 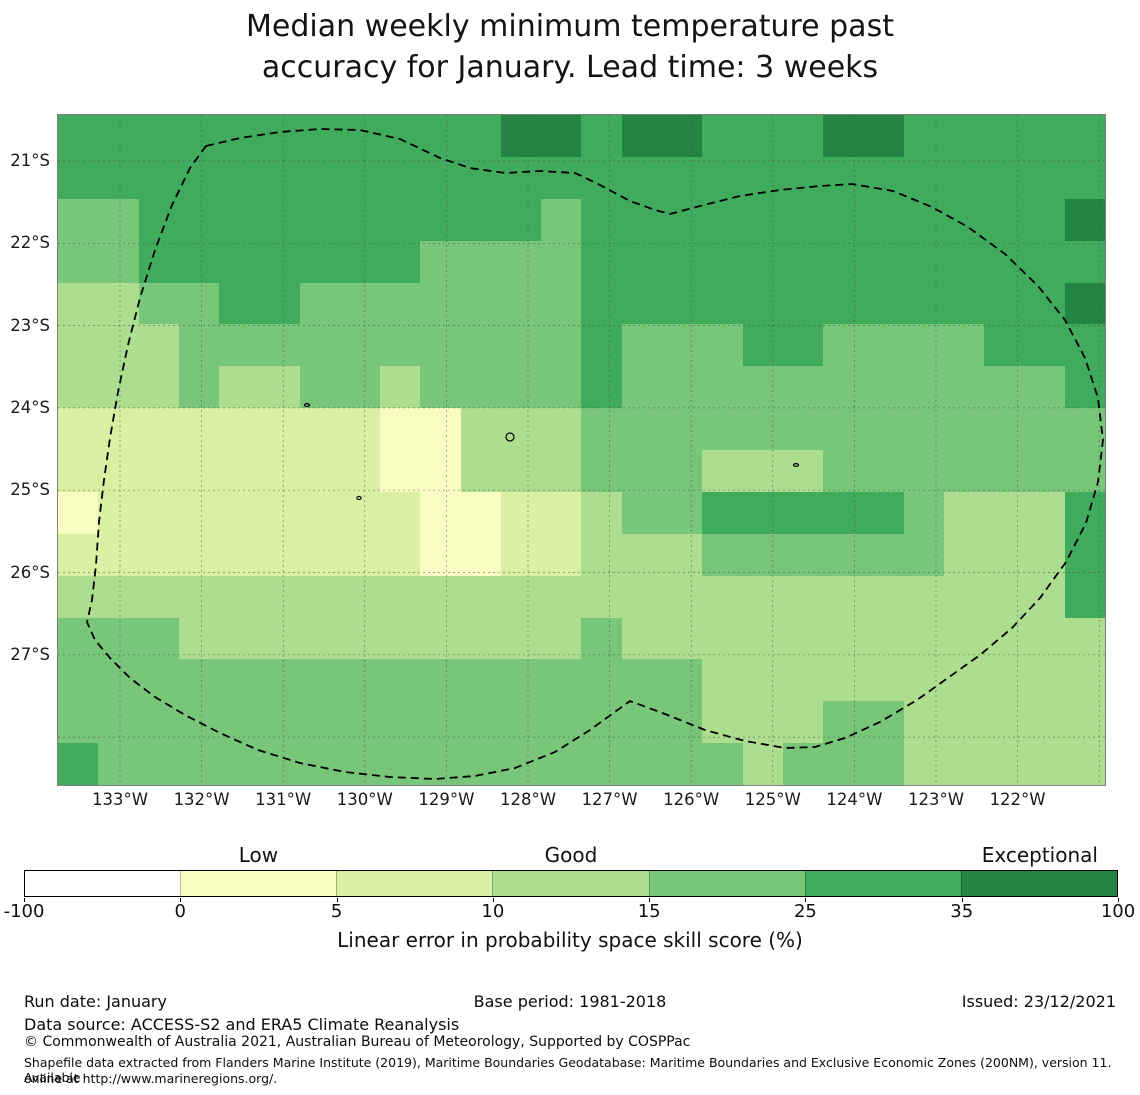 I want to click on colorbar-tick-label: 25, so click(x=805, y=911).